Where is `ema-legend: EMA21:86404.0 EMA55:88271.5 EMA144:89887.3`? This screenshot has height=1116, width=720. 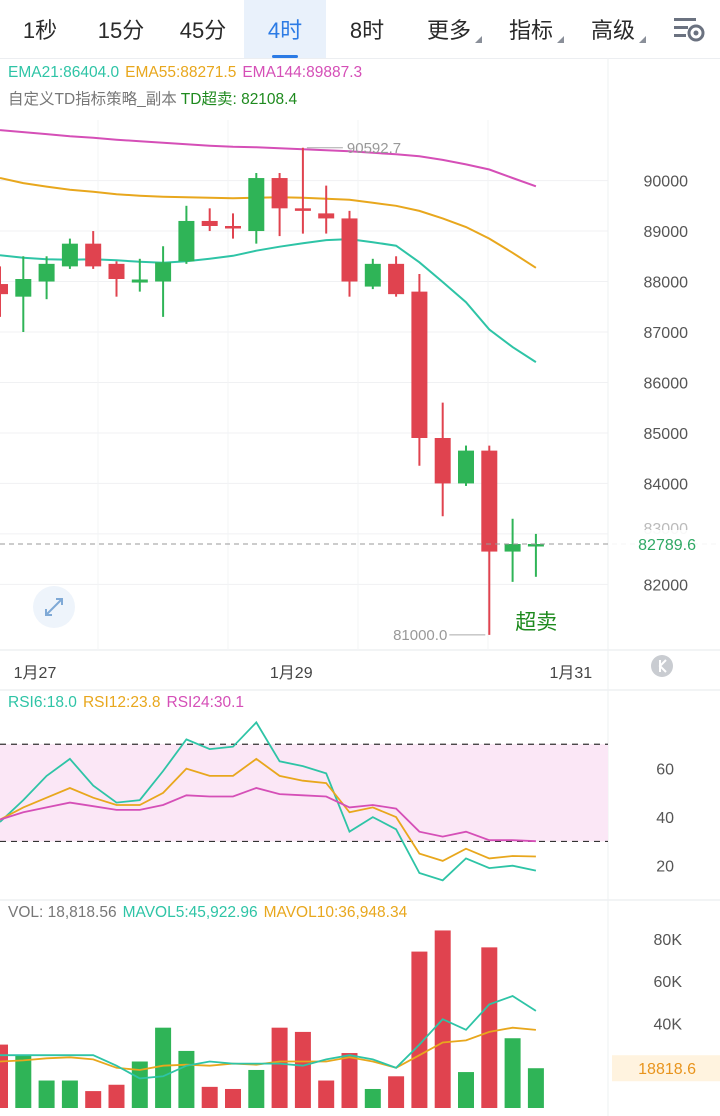 ema-legend: EMA21:86404.0 EMA55:88271.5 EMA144:89887.3 is located at coordinates (188, 73).